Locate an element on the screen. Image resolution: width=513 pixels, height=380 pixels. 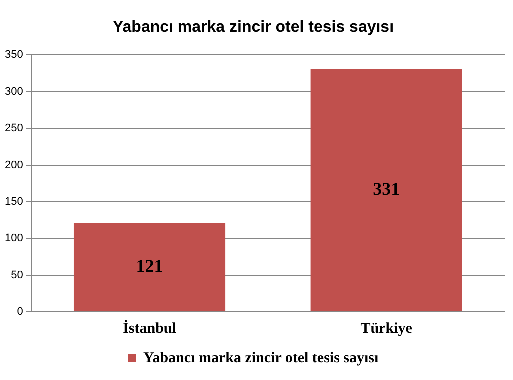
y-tick-label: 0 is located at coordinates (20, 312).